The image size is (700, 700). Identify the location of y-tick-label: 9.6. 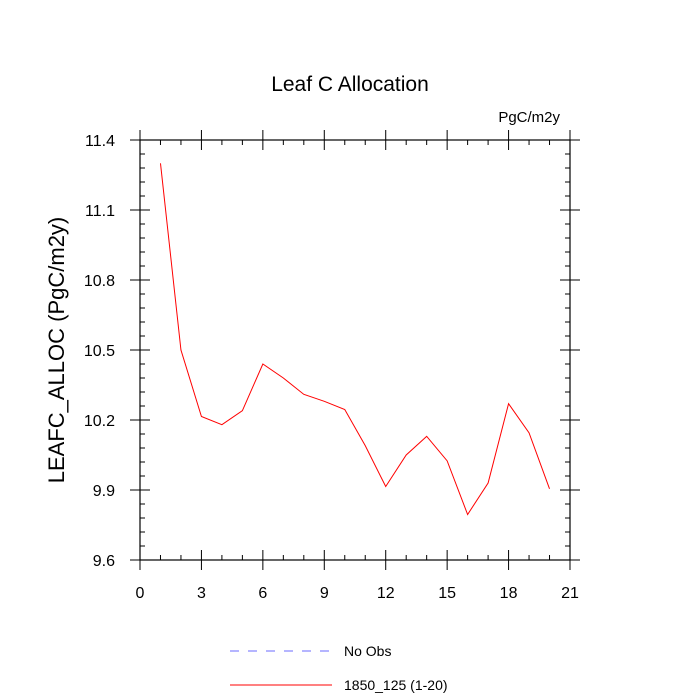
(104, 561).